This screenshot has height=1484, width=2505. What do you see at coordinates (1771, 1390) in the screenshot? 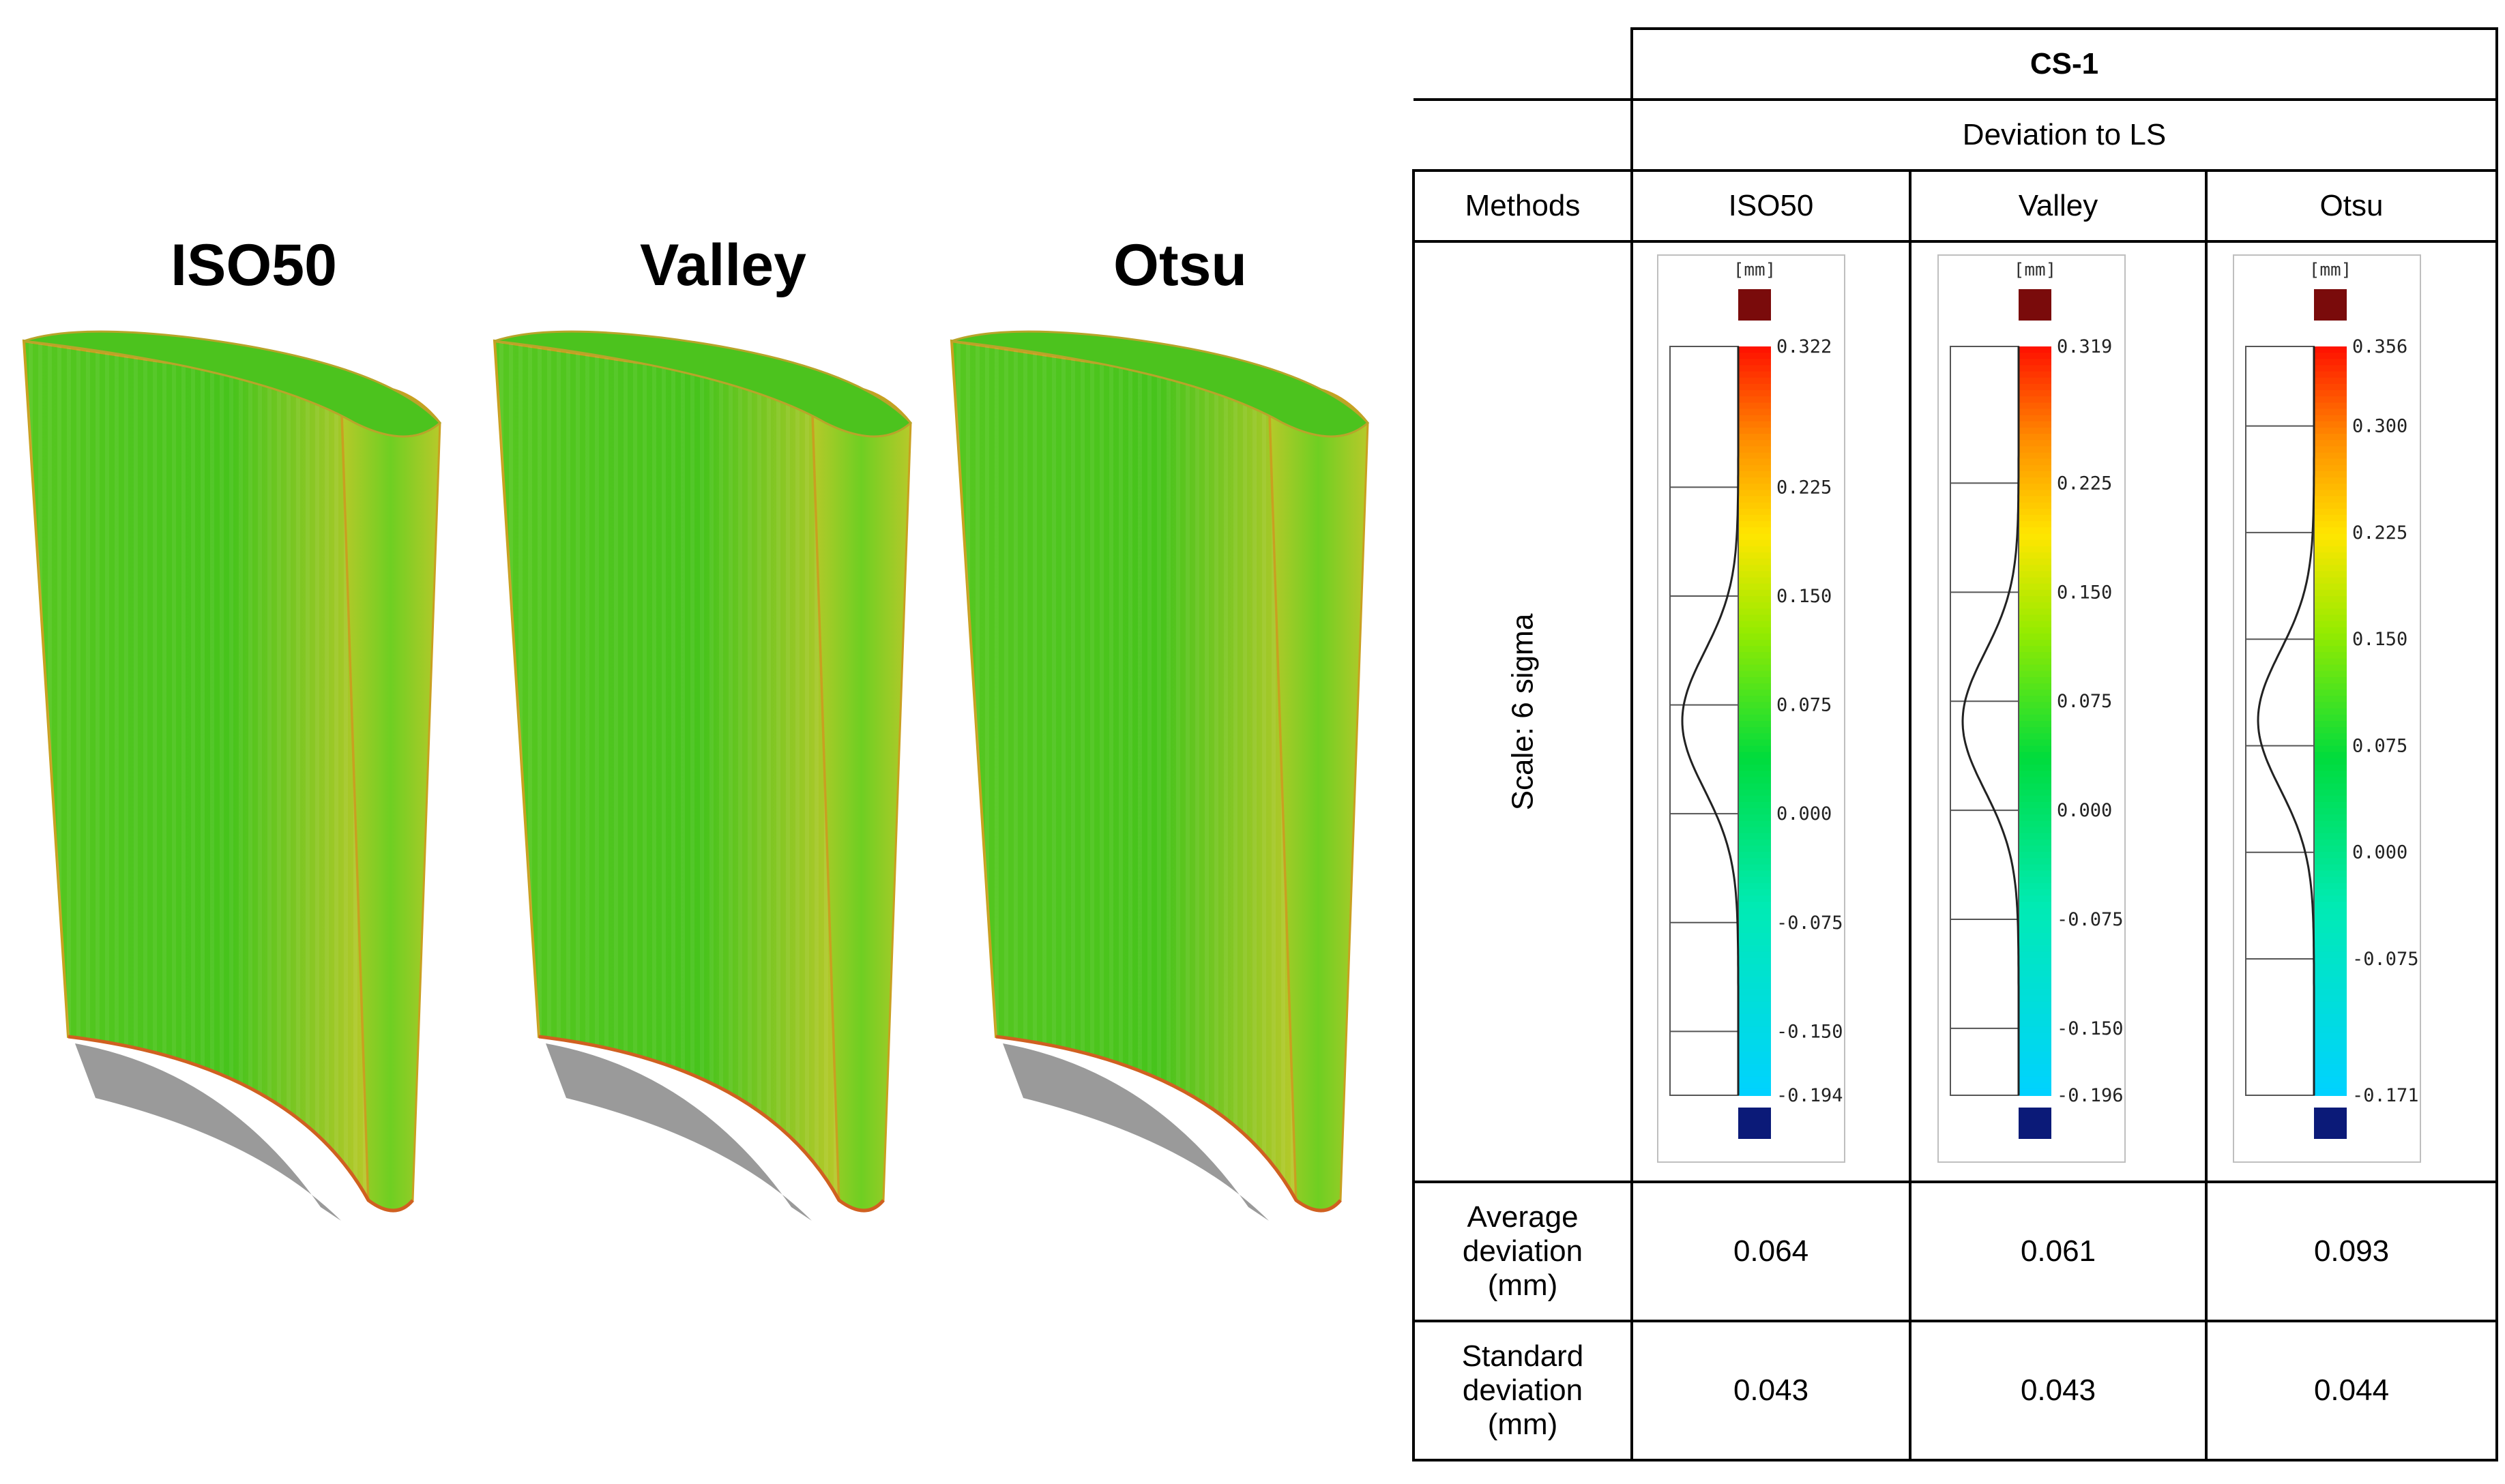
I see `standard-deviation-iso50: 0.043` at bounding box center [1771, 1390].